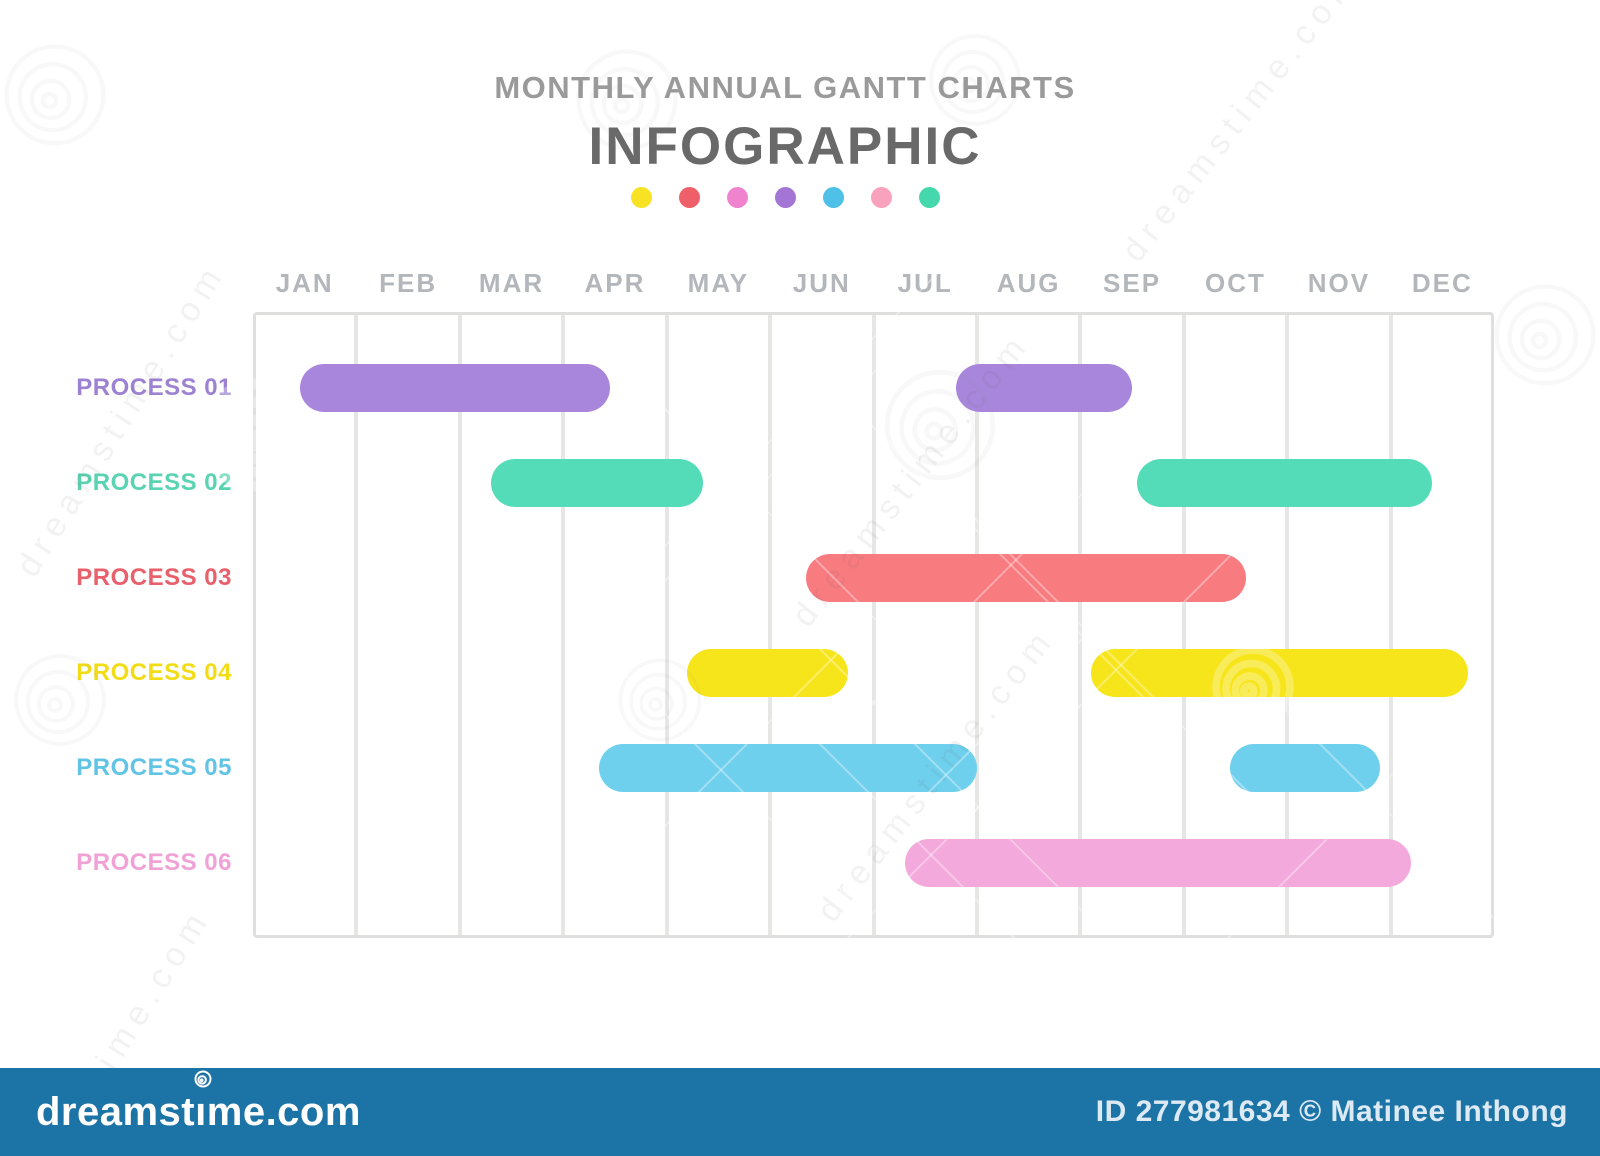 This screenshot has height=1156, width=1600. I want to click on process-label-3: PROCESS 03, so click(154, 577).